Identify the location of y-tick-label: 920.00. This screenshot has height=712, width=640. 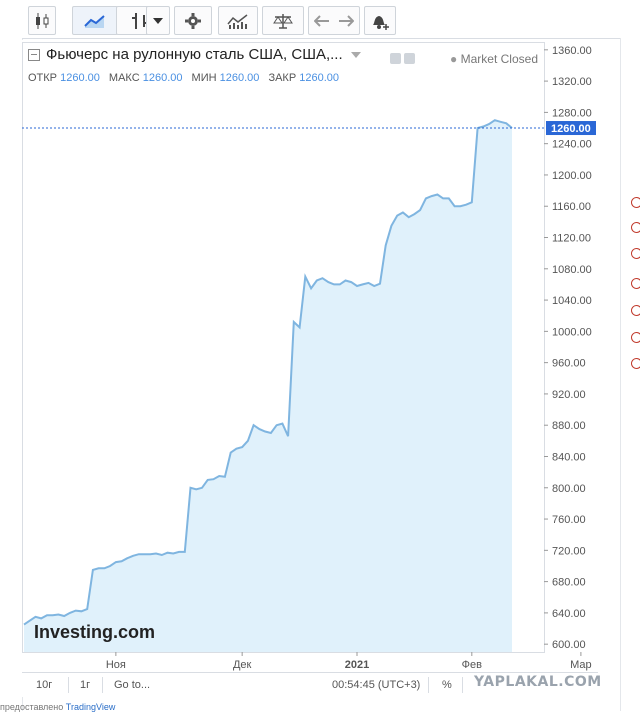
(569, 395).